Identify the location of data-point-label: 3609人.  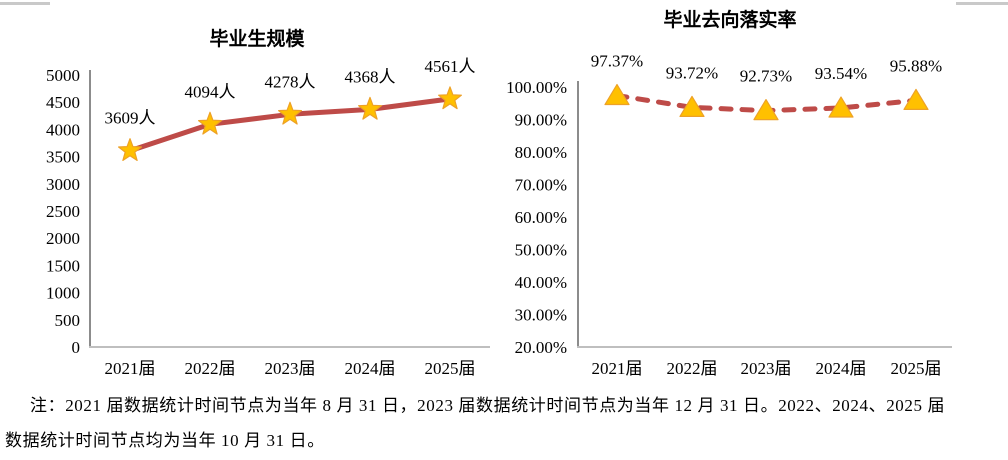
(130, 118).